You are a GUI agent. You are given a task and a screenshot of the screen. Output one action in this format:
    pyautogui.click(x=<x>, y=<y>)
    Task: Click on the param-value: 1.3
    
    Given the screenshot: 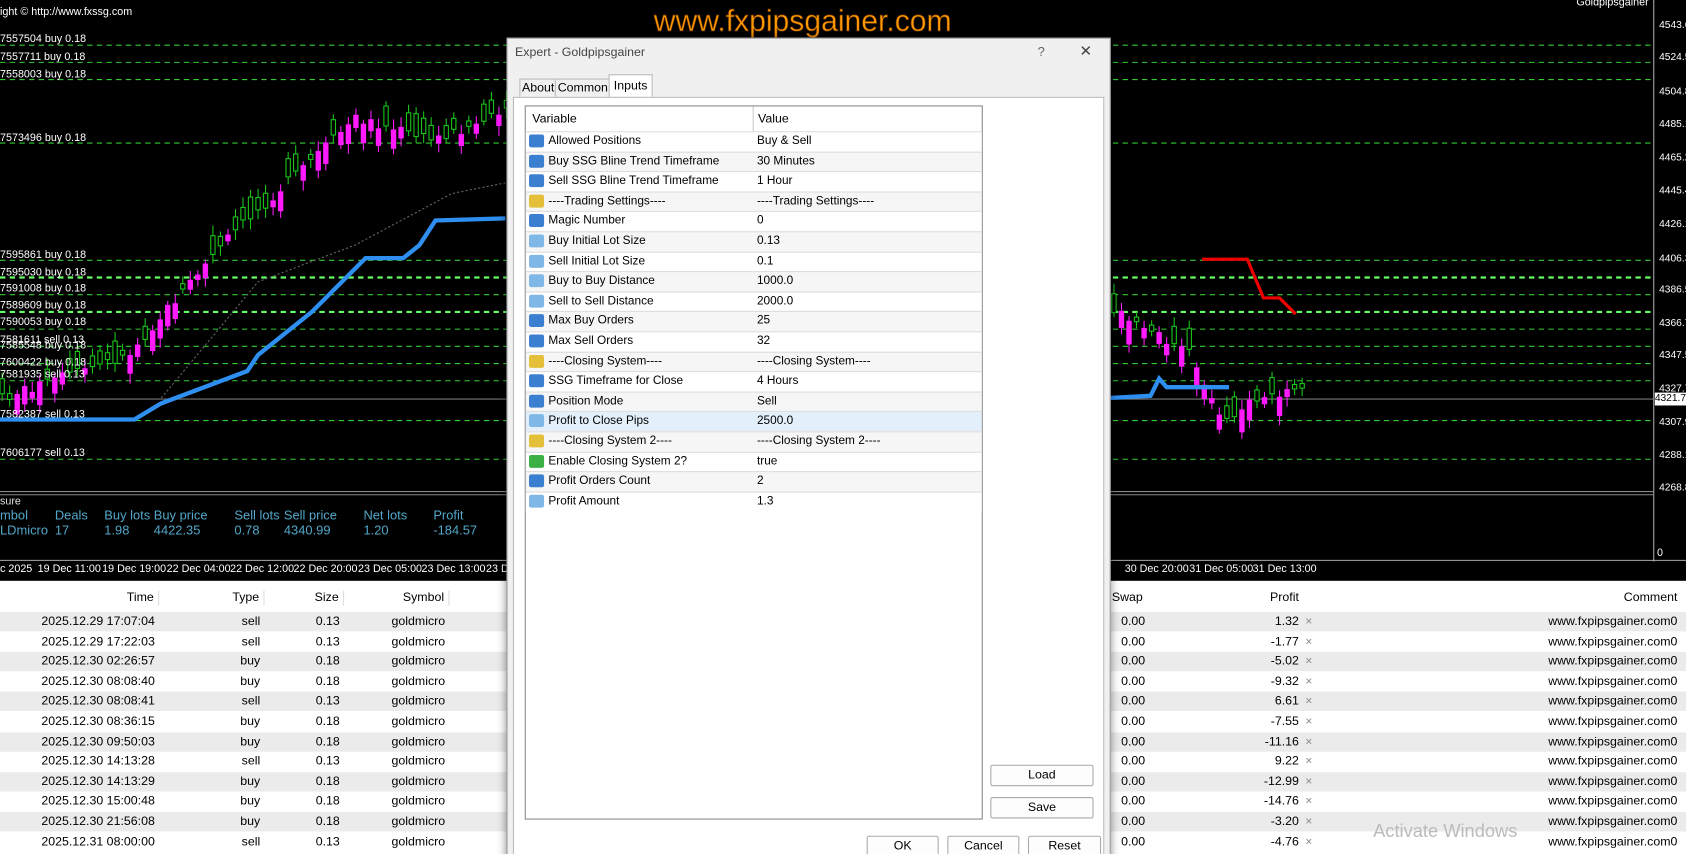 What is the action you would take?
    pyautogui.click(x=765, y=501)
    